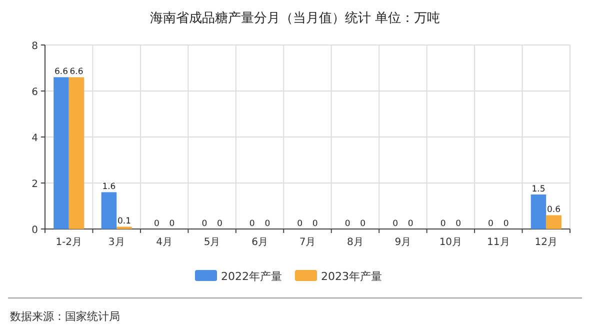 The height and width of the screenshot is (330, 590). What do you see at coordinates (35, 92) in the screenshot?
I see `y-tick-label: 6` at bounding box center [35, 92].